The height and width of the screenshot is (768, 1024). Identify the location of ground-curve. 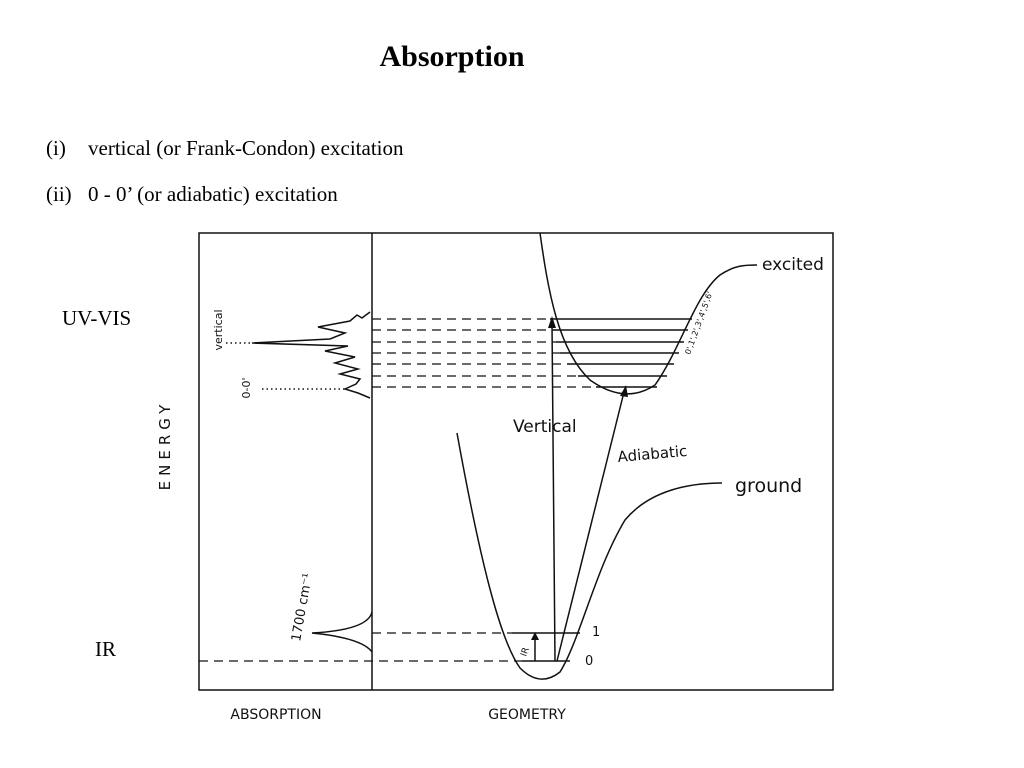
(589, 556).